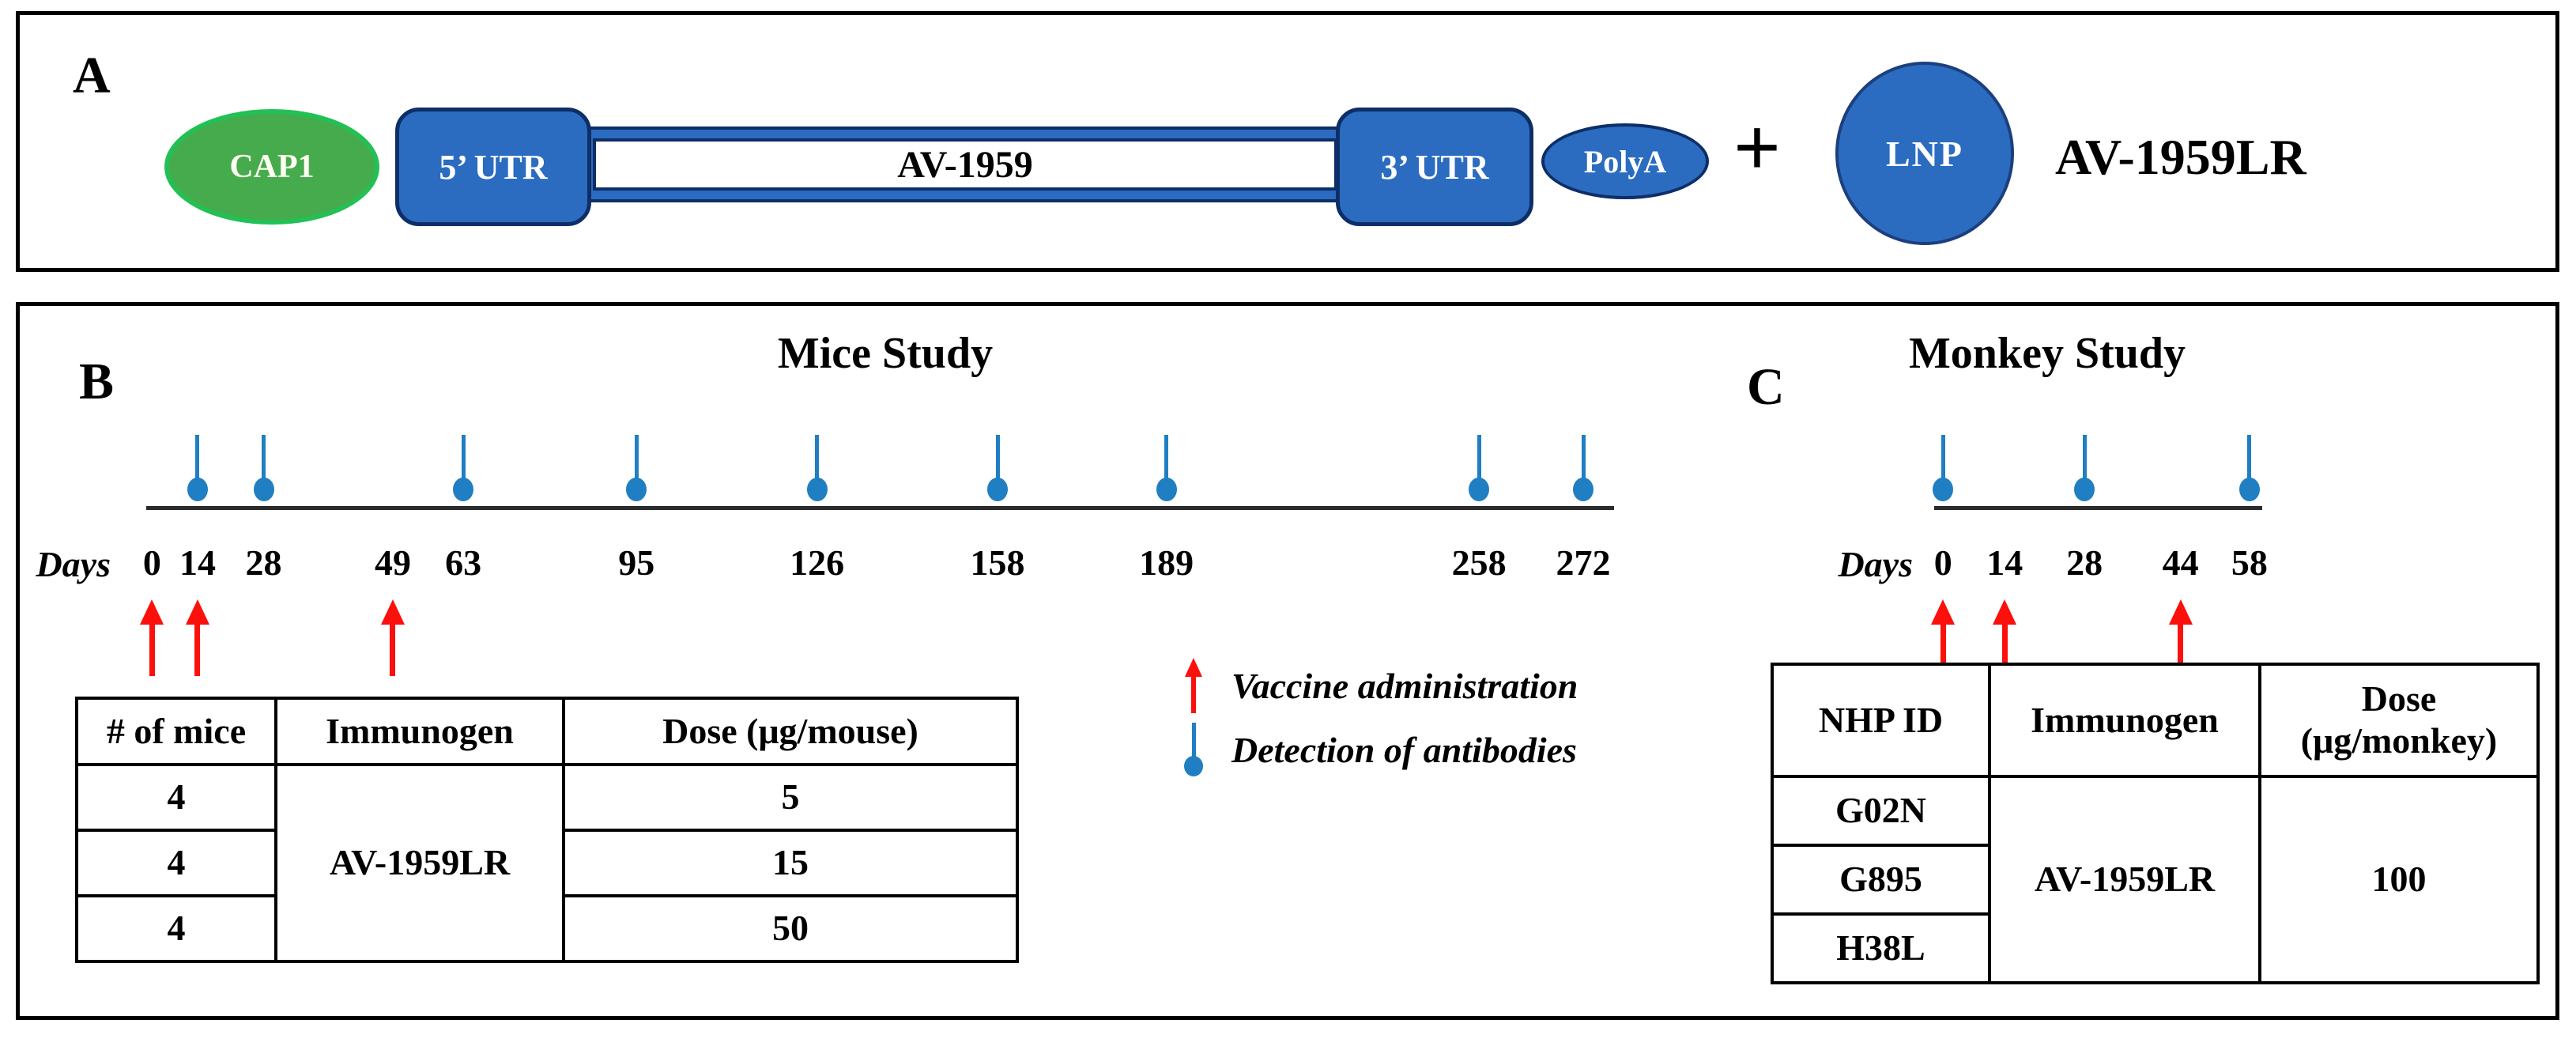 This screenshot has width=2576, height=1050. I want to click on legend-detection-text: Detection of antibodies, so click(1404, 749).